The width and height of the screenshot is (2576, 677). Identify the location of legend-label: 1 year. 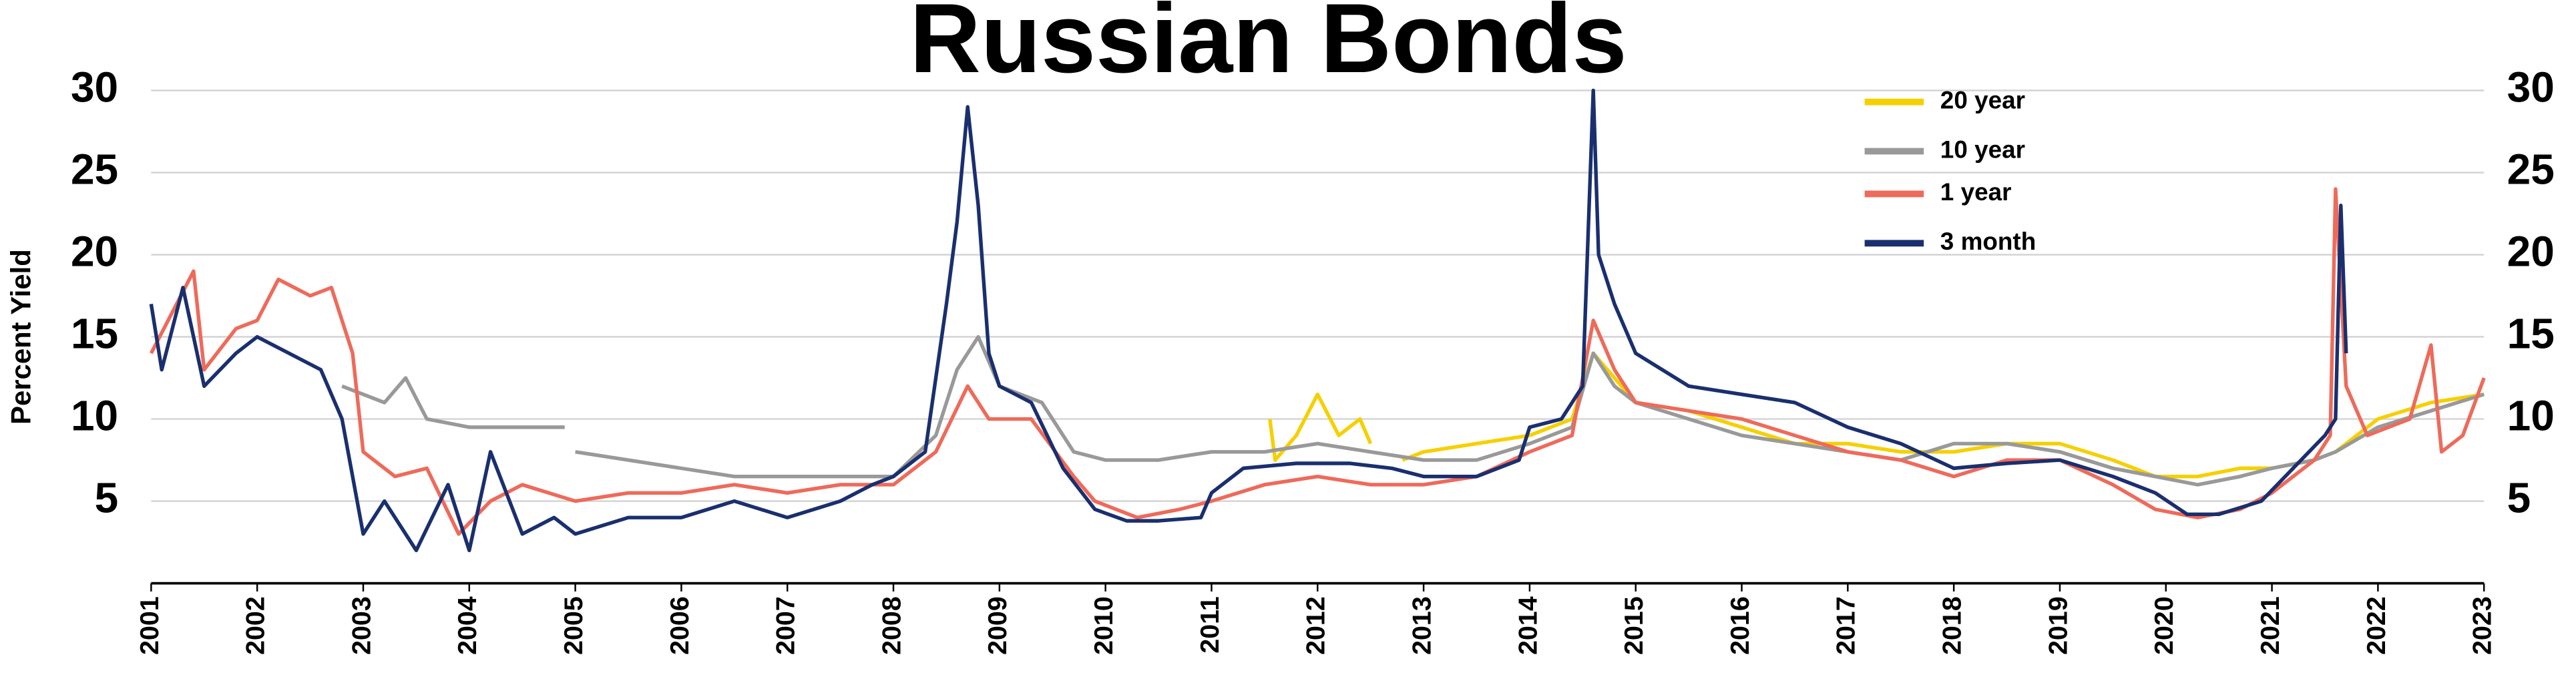
(1976, 192).